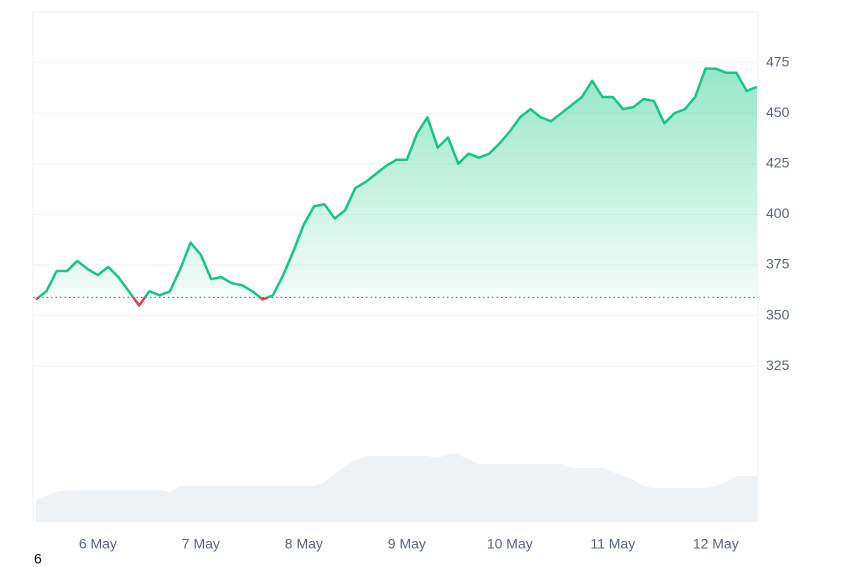  I want to click on x-tick-label: 11 May, so click(612, 544).